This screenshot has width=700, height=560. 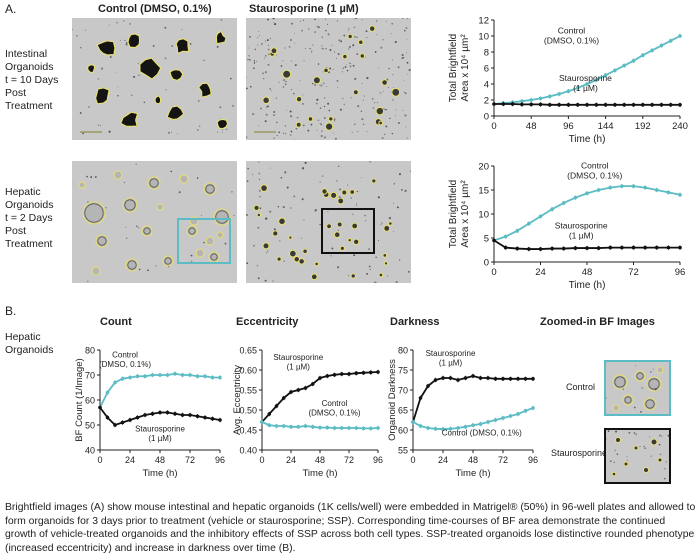 I want to click on x-axis-label: Time (h), so click(x=319, y=473).